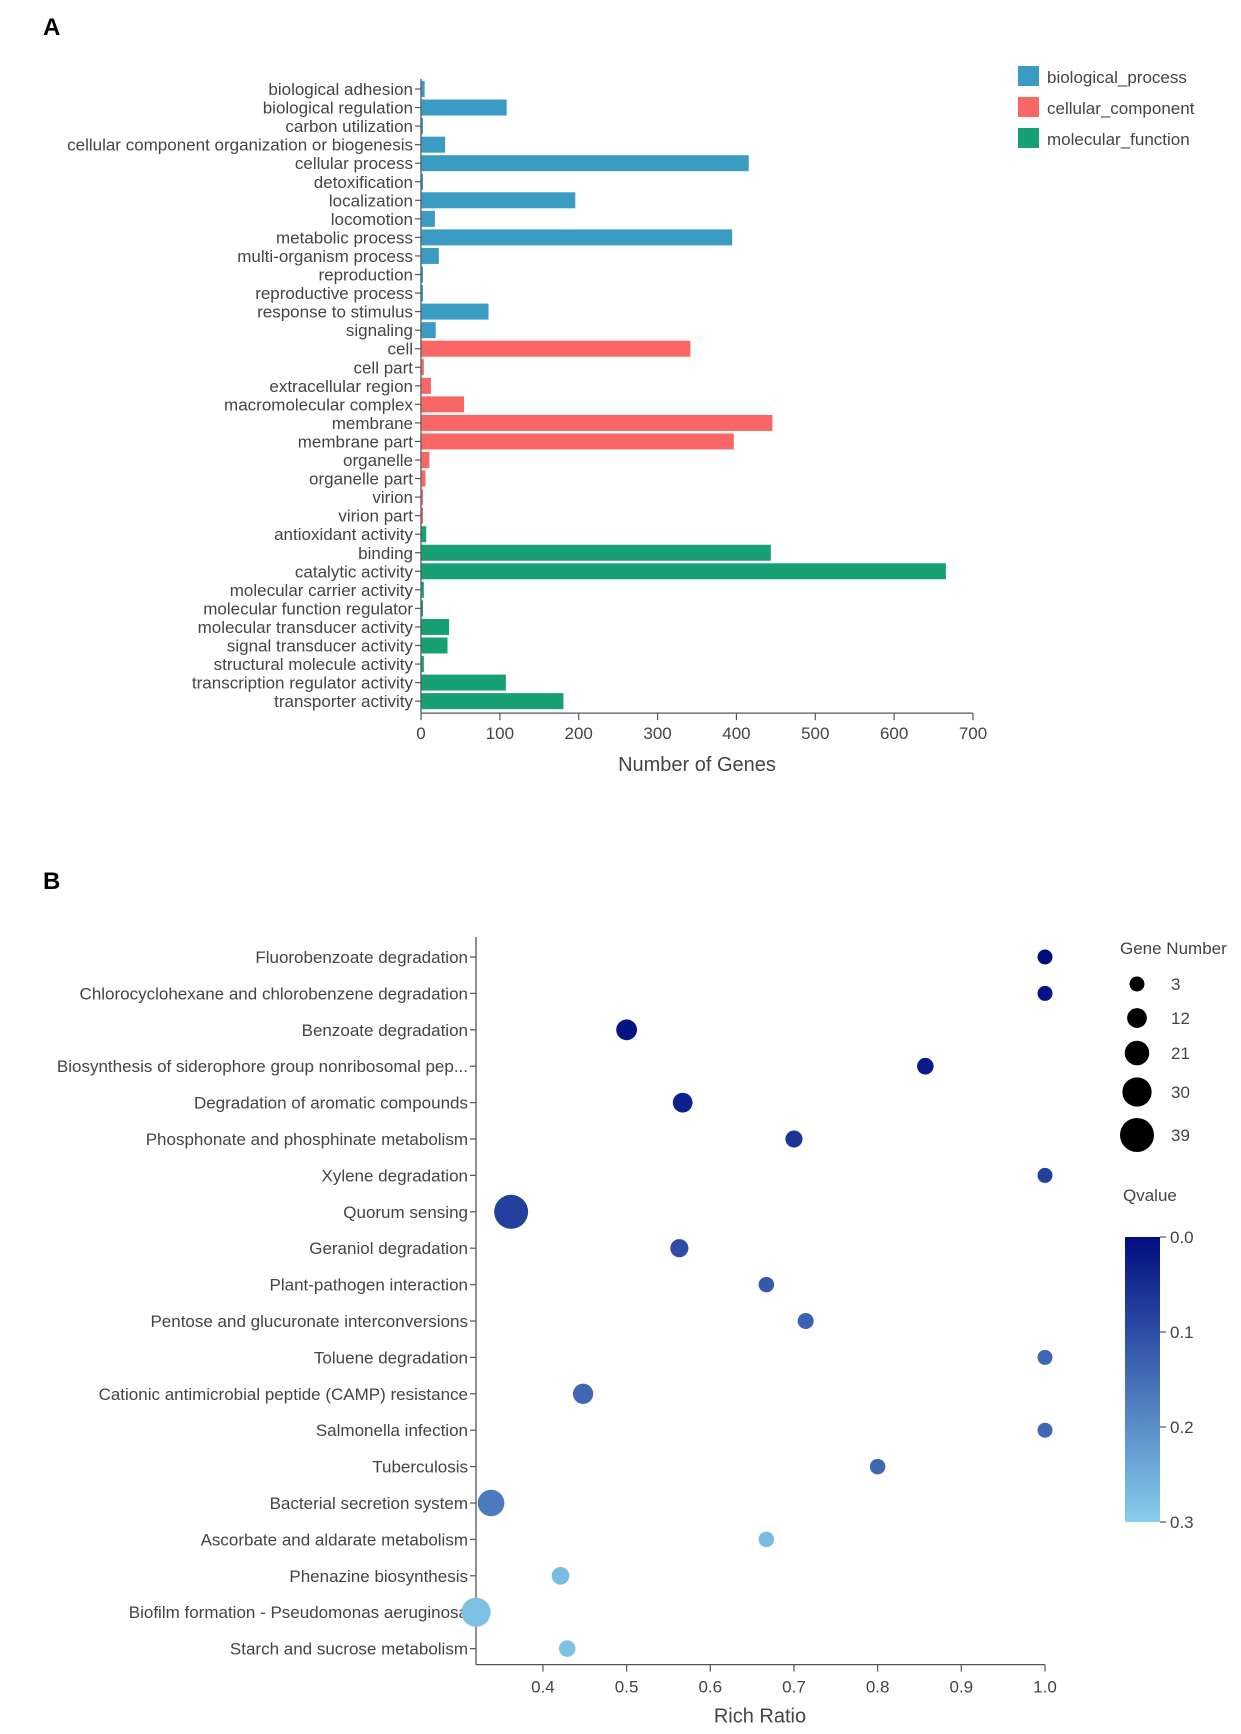 Image resolution: width=1241 pixels, height=1734 pixels. Describe the element at coordinates (1173, 948) in the screenshot. I see `size-legend-title: Gene Number` at that location.